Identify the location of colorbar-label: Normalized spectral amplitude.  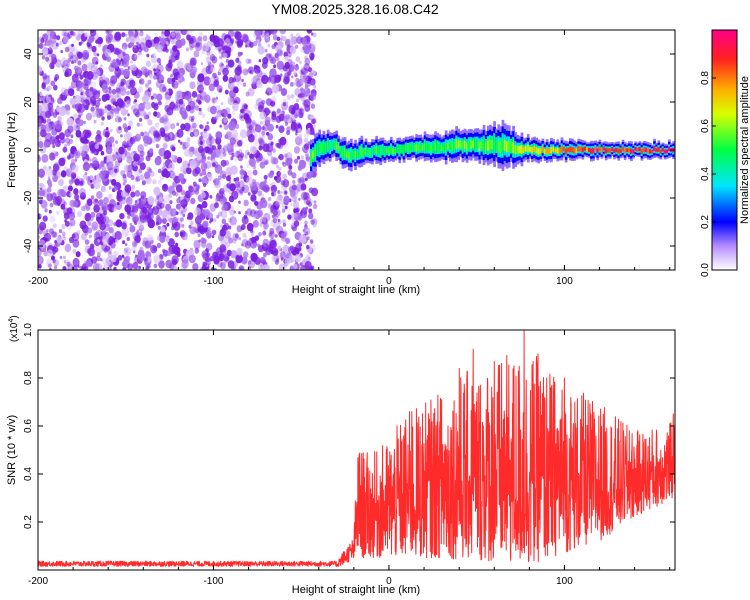
(744, 150).